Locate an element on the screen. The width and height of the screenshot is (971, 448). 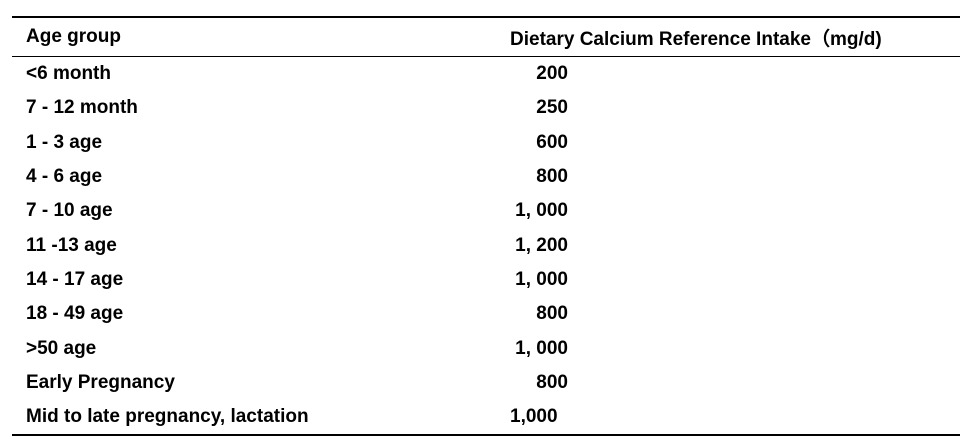
intake-cell: 1, 200 is located at coordinates (541, 245).